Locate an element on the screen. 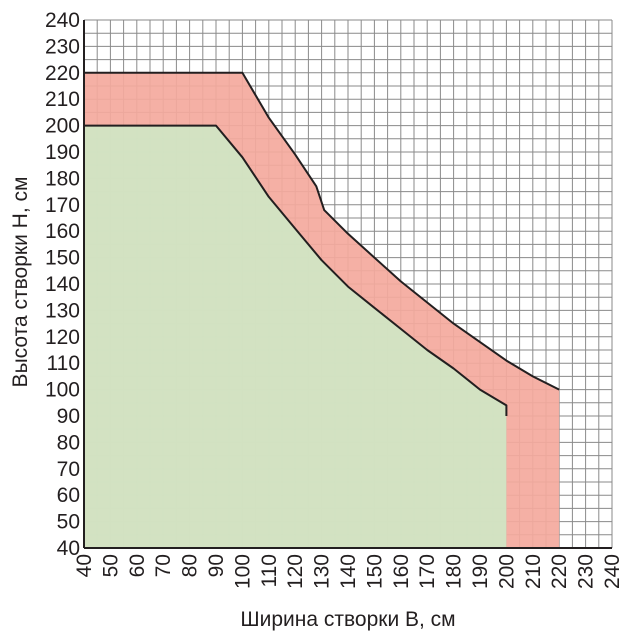 The width and height of the screenshot is (627, 634). y-tick-label: 110 is located at coordinates (63, 363).